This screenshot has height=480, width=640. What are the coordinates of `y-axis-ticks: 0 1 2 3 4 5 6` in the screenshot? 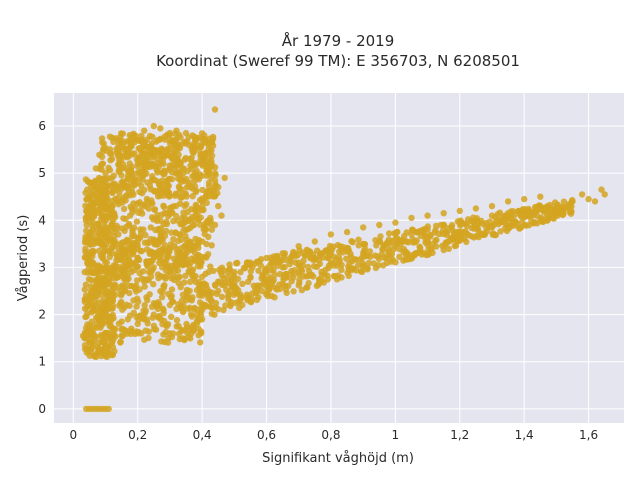 It's located at (42, 267).